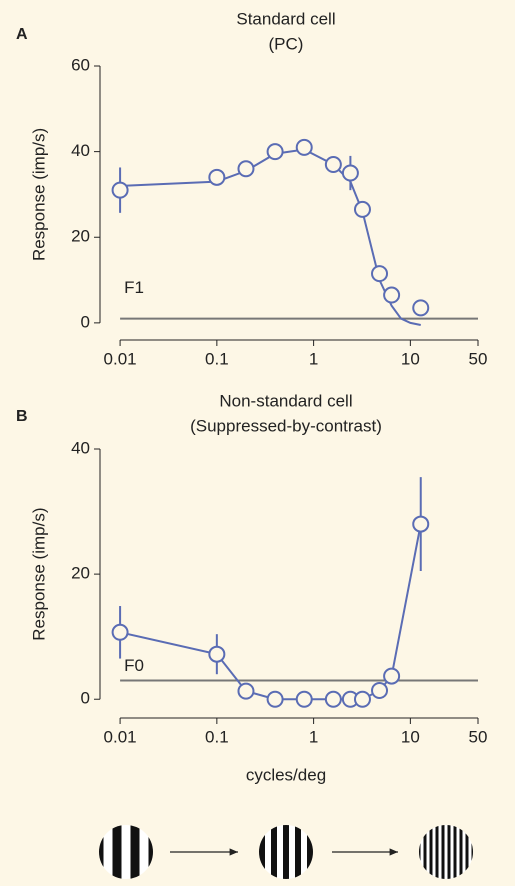  What do you see at coordinates (286, 425) in the screenshot?
I see `chart-subtitle: (Suppressed-by-contrast)` at bounding box center [286, 425].